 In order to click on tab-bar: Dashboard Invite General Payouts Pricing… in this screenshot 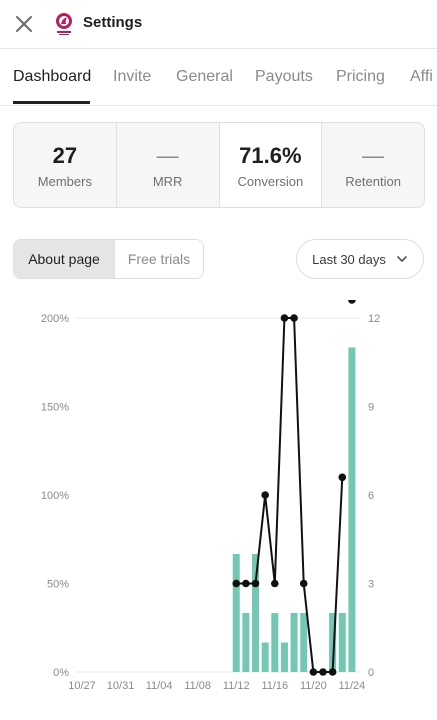, I will do `click(218, 77)`.